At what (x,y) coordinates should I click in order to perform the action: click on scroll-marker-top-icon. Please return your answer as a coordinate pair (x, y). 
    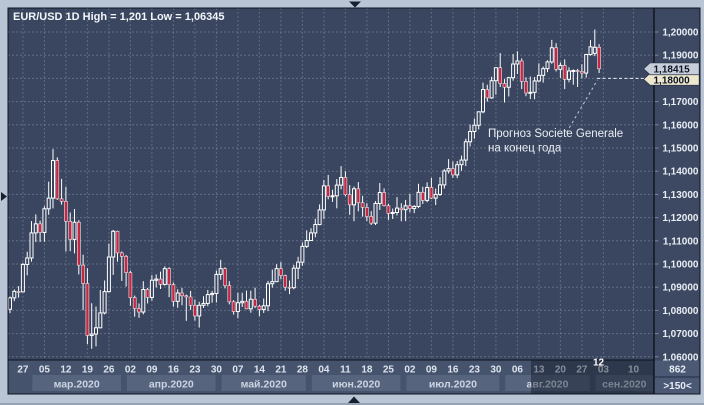
    Looking at the image, I should click on (355, 4).